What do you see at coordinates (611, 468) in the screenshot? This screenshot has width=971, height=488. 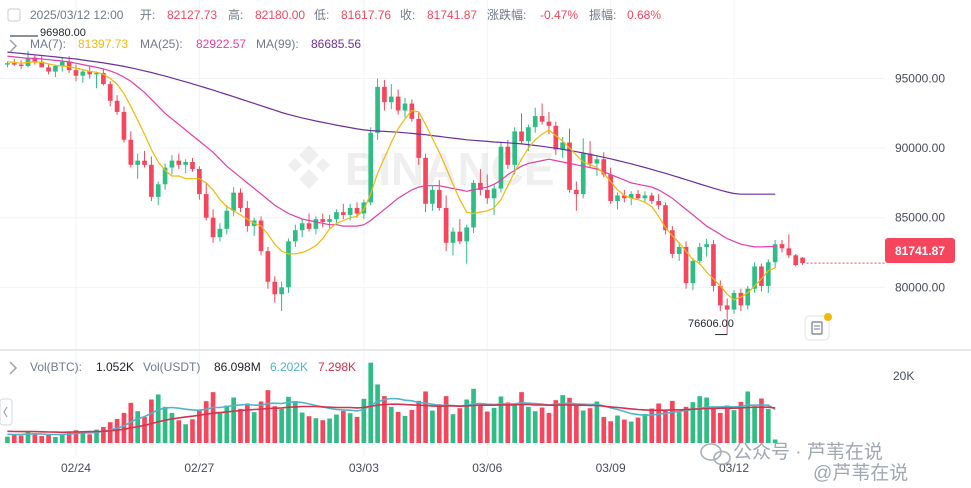 I see `time-tick-label: 03/09` at bounding box center [611, 468].